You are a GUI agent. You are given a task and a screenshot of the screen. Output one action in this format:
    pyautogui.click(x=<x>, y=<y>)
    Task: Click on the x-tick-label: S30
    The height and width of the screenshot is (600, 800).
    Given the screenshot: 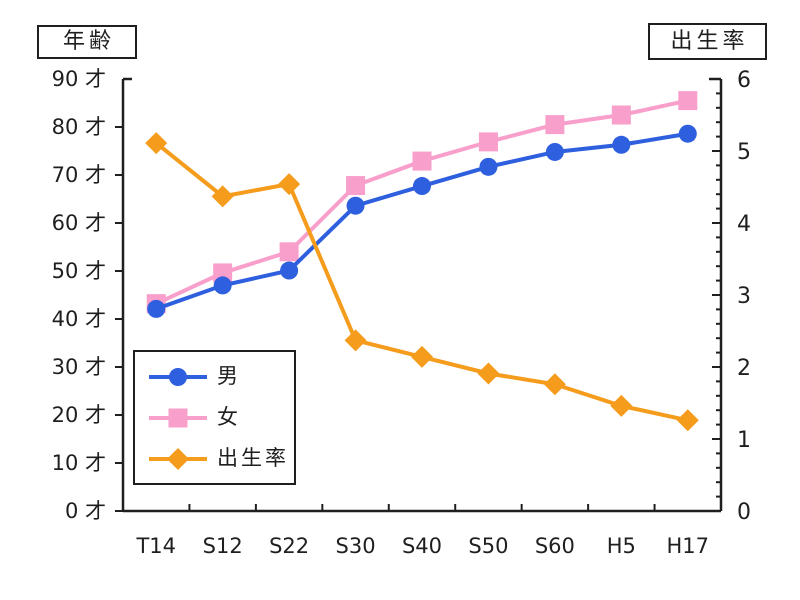 What is the action you would take?
    pyautogui.click(x=356, y=546)
    